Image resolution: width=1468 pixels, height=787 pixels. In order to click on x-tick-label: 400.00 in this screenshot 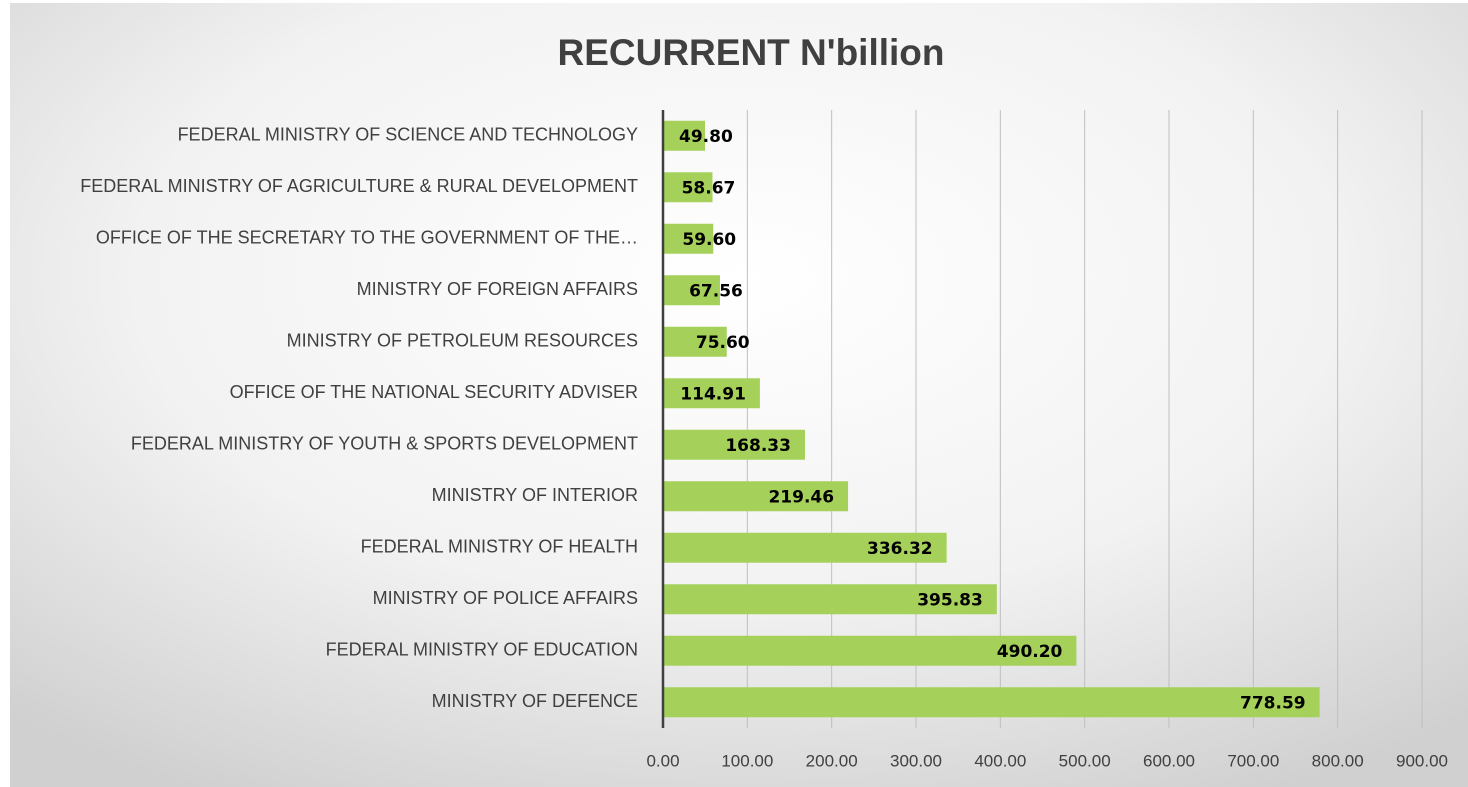, I will do `click(1000, 760)`.